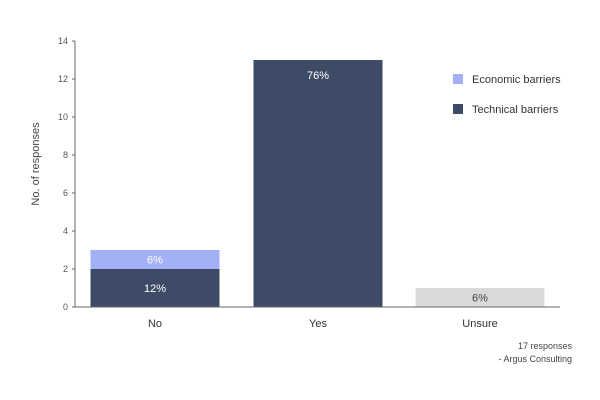  I want to click on legend-label: Technical barriers, so click(515, 110).